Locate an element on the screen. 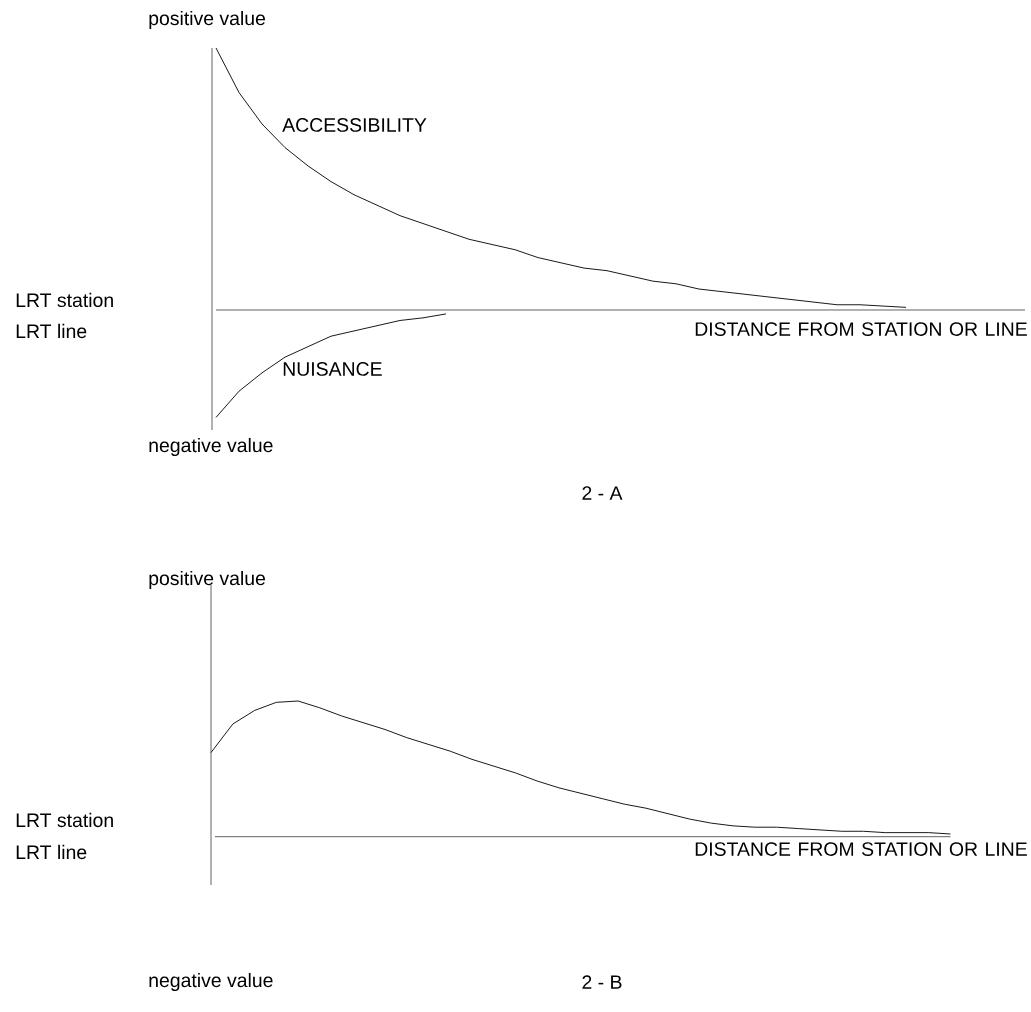 Image resolution: width=1031 pixels, height=1012 pixels. text: 2 - A is located at coordinates (602, 493).